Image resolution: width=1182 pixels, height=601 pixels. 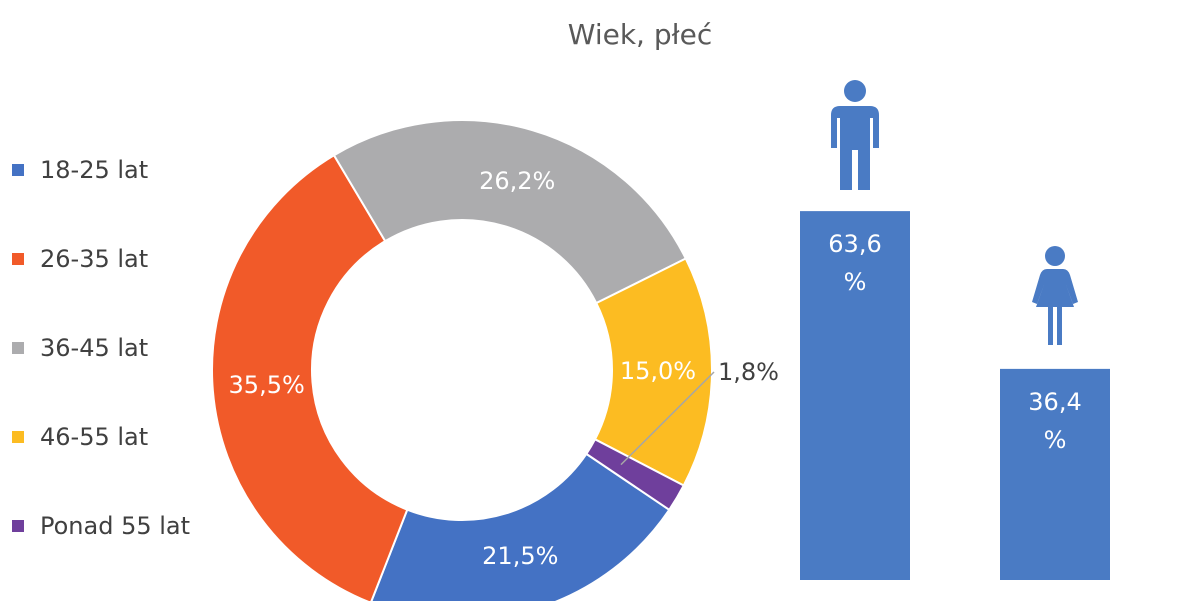 What do you see at coordinates (1055, 420) in the screenshot?
I see `data-label: 36,4 %` at bounding box center [1055, 420].